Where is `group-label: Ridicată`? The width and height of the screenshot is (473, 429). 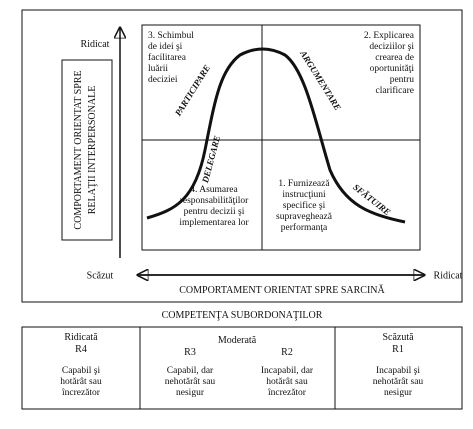 group-label: Ridicată is located at coordinates (81, 337).